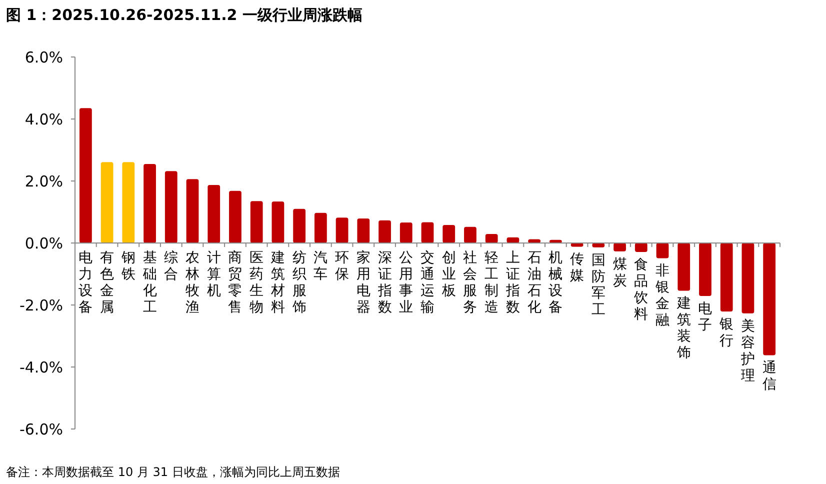 Image resolution: width=826 pixels, height=484 pixels. What do you see at coordinates (534, 283) in the screenshot?
I see `x-tick-label: 石油石化` at bounding box center [534, 283].